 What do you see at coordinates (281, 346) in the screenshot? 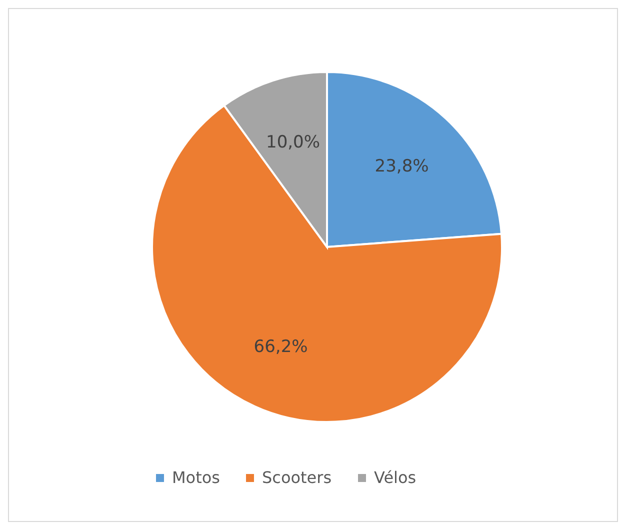
I see `data-label: 66,2%` at bounding box center [281, 346].